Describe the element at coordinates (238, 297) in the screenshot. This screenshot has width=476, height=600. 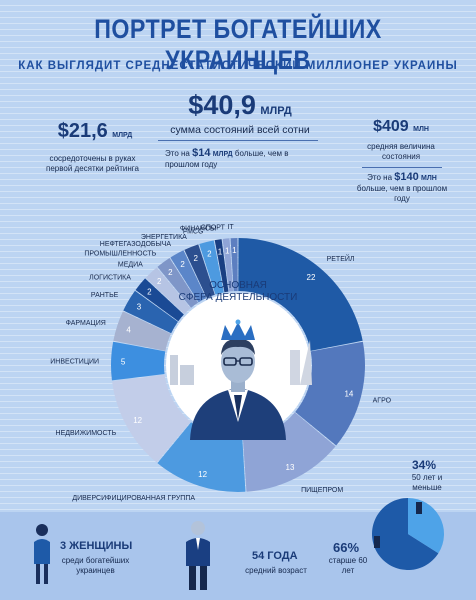
I see `donut-center-title-line2: СФЕРА ДЕЯТЕЛЬНОСТИ` at that location.